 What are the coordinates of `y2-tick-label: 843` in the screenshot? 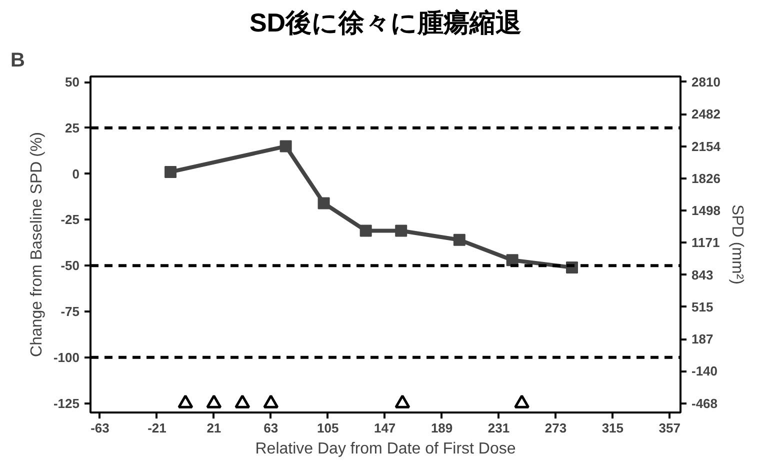 It's located at (703, 274).